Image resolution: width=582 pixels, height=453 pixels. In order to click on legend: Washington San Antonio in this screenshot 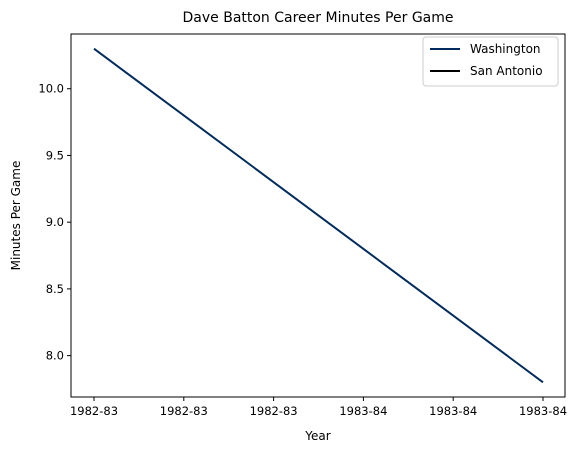, I will do `click(490, 61)`.